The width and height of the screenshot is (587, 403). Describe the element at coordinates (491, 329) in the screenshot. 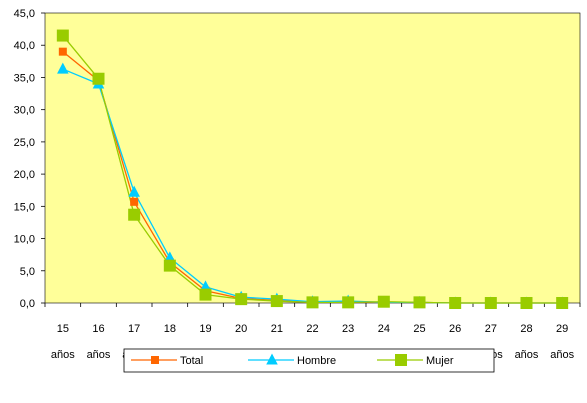

I see `x-tick-label-number: 27` at that location.